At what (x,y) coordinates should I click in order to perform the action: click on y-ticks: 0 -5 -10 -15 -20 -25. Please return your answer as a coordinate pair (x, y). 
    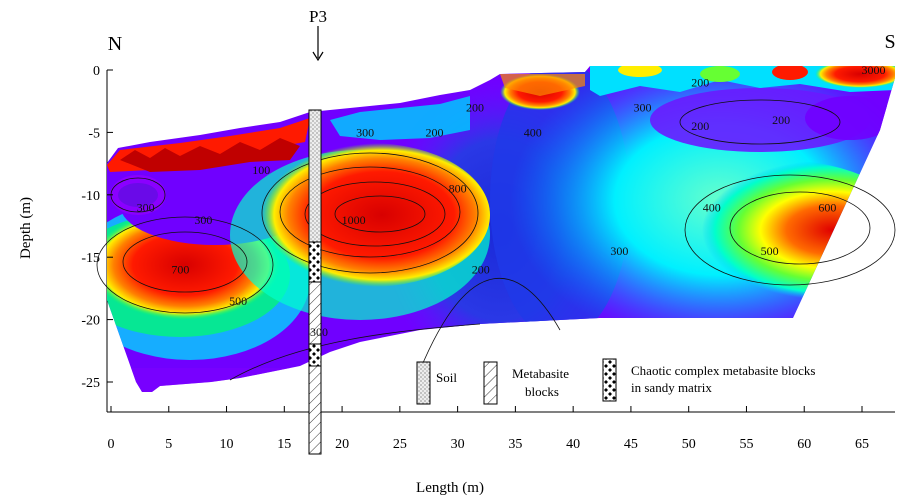
    Looking at the image, I should click on (97, 227).